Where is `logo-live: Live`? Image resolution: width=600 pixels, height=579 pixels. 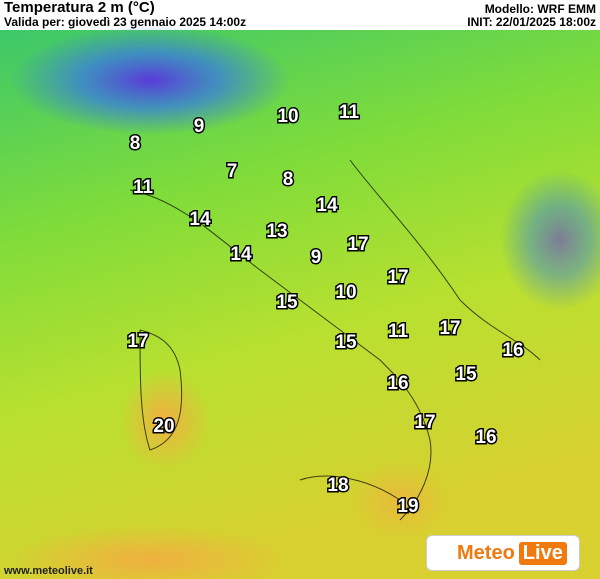 logo-live: Live is located at coordinates (542, 553).